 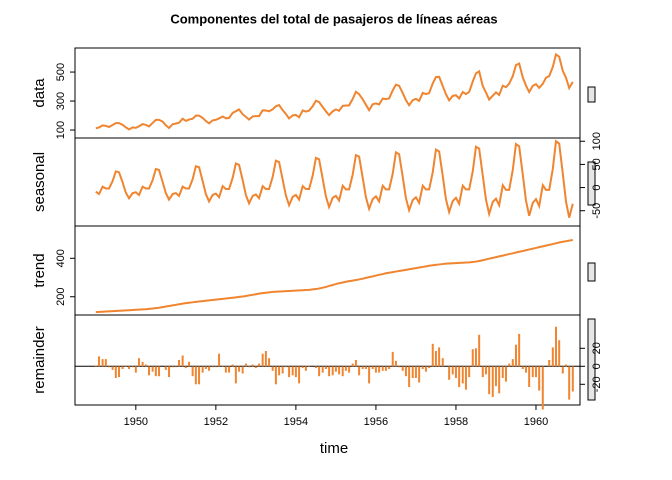 What do you see at coordinates (216, 422) in the screenshot?
I see `x-tick-label: 1952` at bounding box center [216, 422].